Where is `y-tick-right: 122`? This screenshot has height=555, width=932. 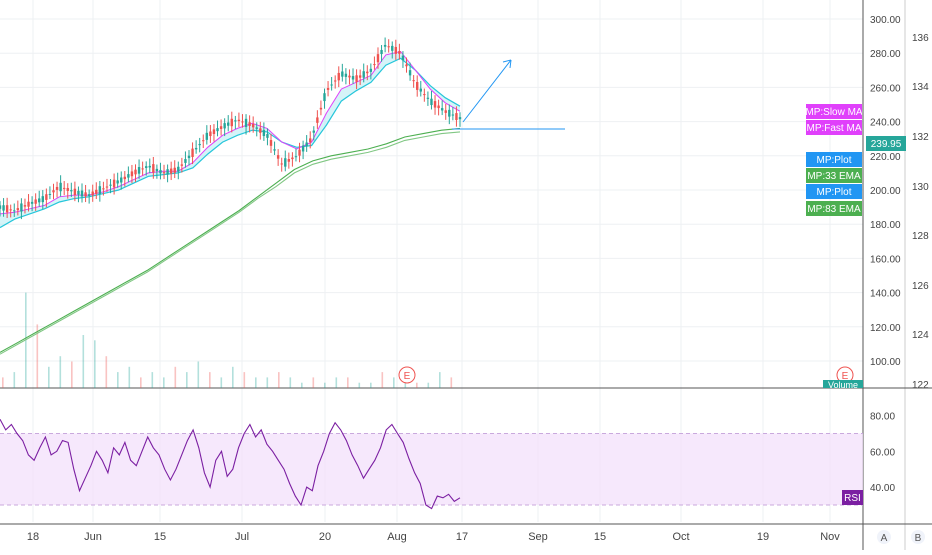 y-tick-right: 122 is located at coordinates (920, 385).